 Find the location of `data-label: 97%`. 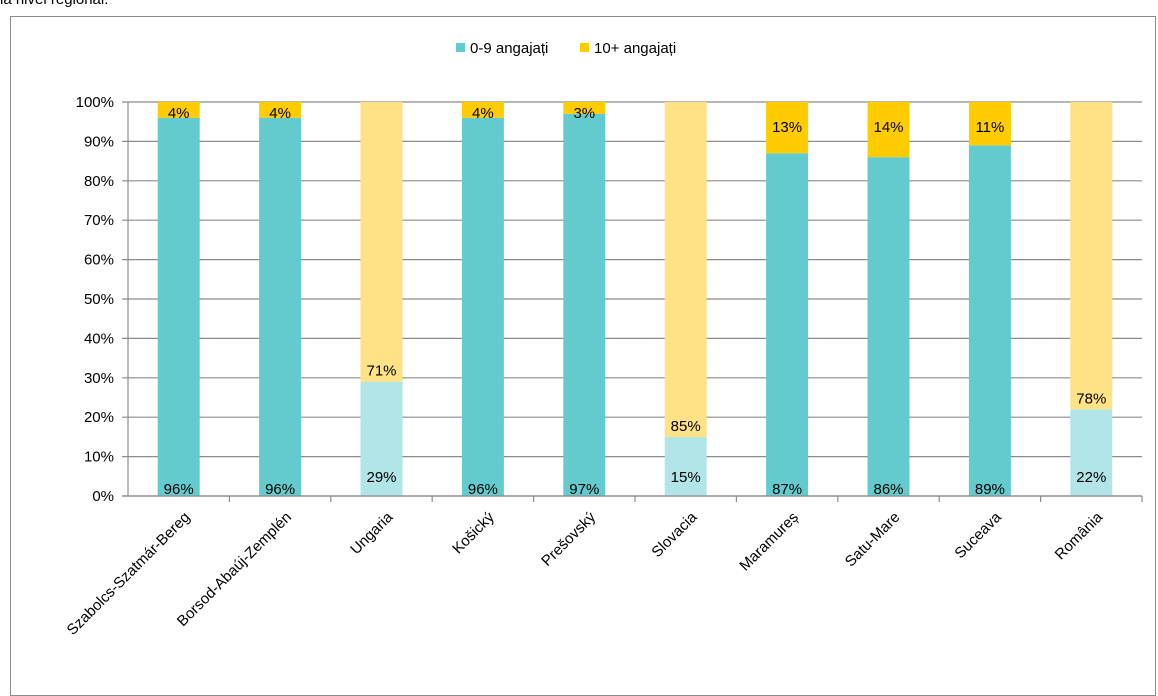

data-label: 97% is located at coordinates (584, 489).